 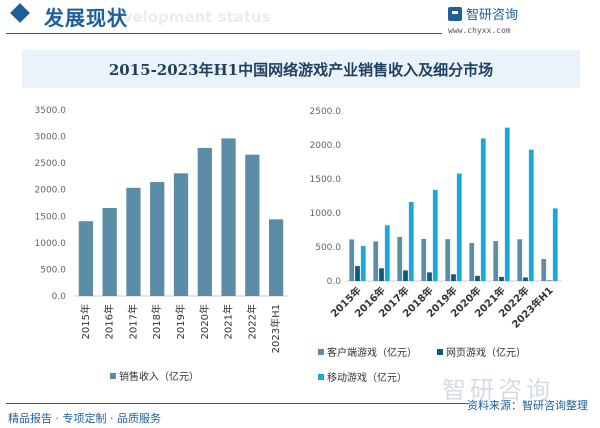 What do you see at coordinates (479, 30) in the screenshot?
I see `brand-url: www.chyxx.com` at bounding box center [479, 30].